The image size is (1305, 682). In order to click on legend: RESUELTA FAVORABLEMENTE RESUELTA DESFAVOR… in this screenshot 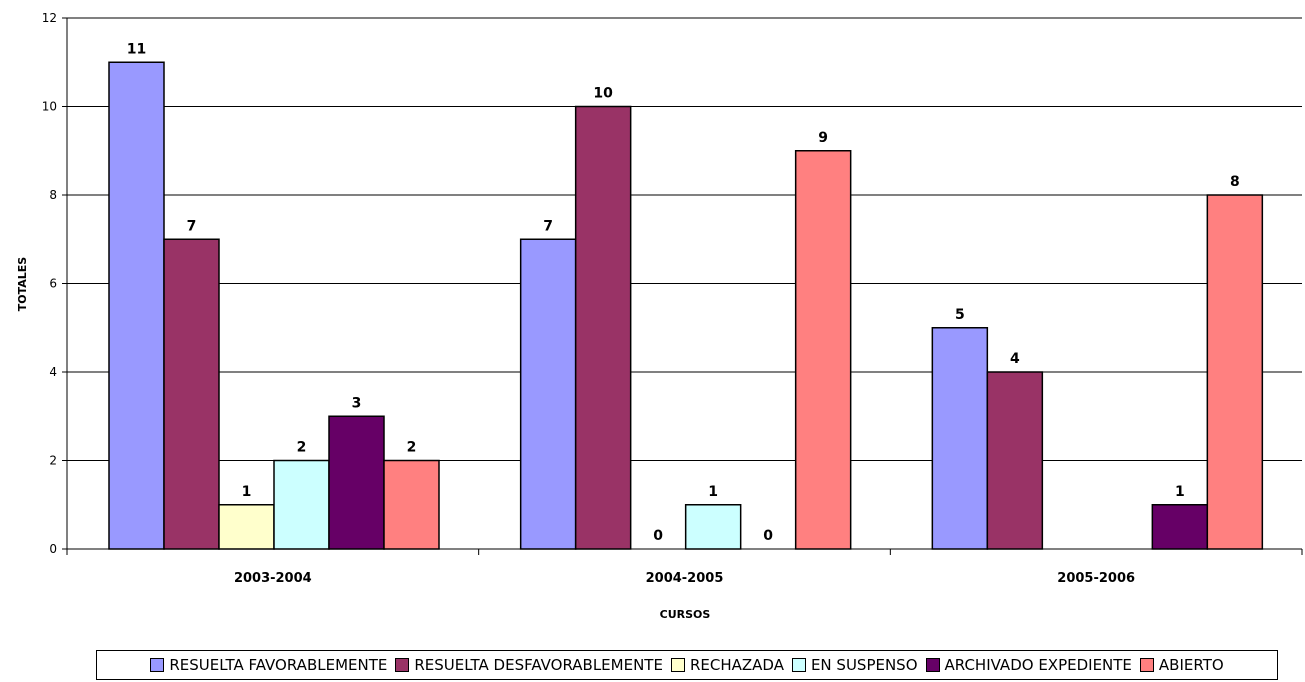, I will do `click(687, 665)`.